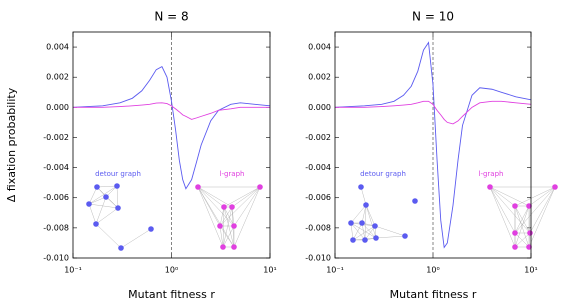 The height and width of the screenshot is (306, 565). I want to click on y-tick-label: 0.000, so click(319, 107).